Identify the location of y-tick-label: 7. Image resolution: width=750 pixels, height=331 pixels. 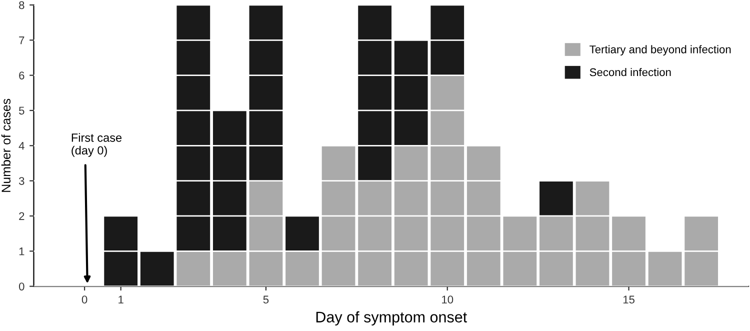
(21, 40).